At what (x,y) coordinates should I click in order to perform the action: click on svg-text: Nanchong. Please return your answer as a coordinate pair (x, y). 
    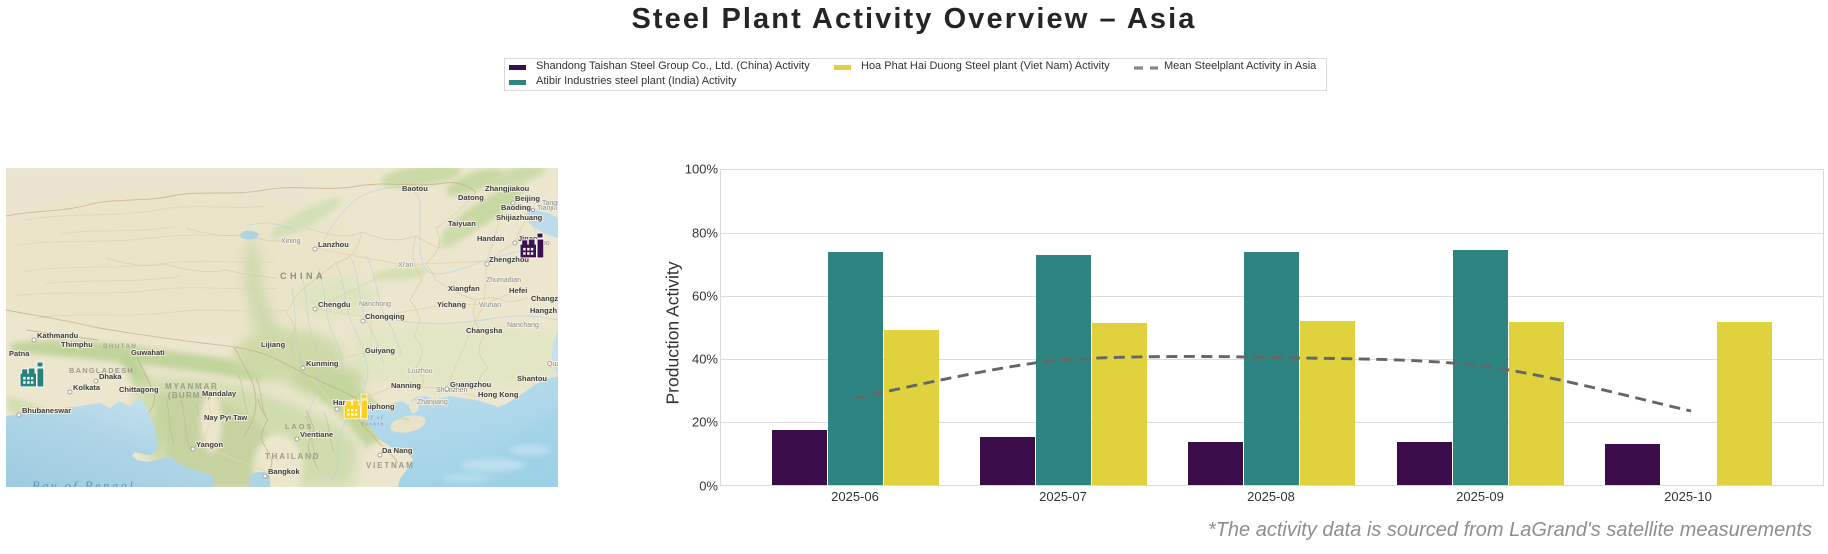
    Looking at the image, I should click on (375, 304).